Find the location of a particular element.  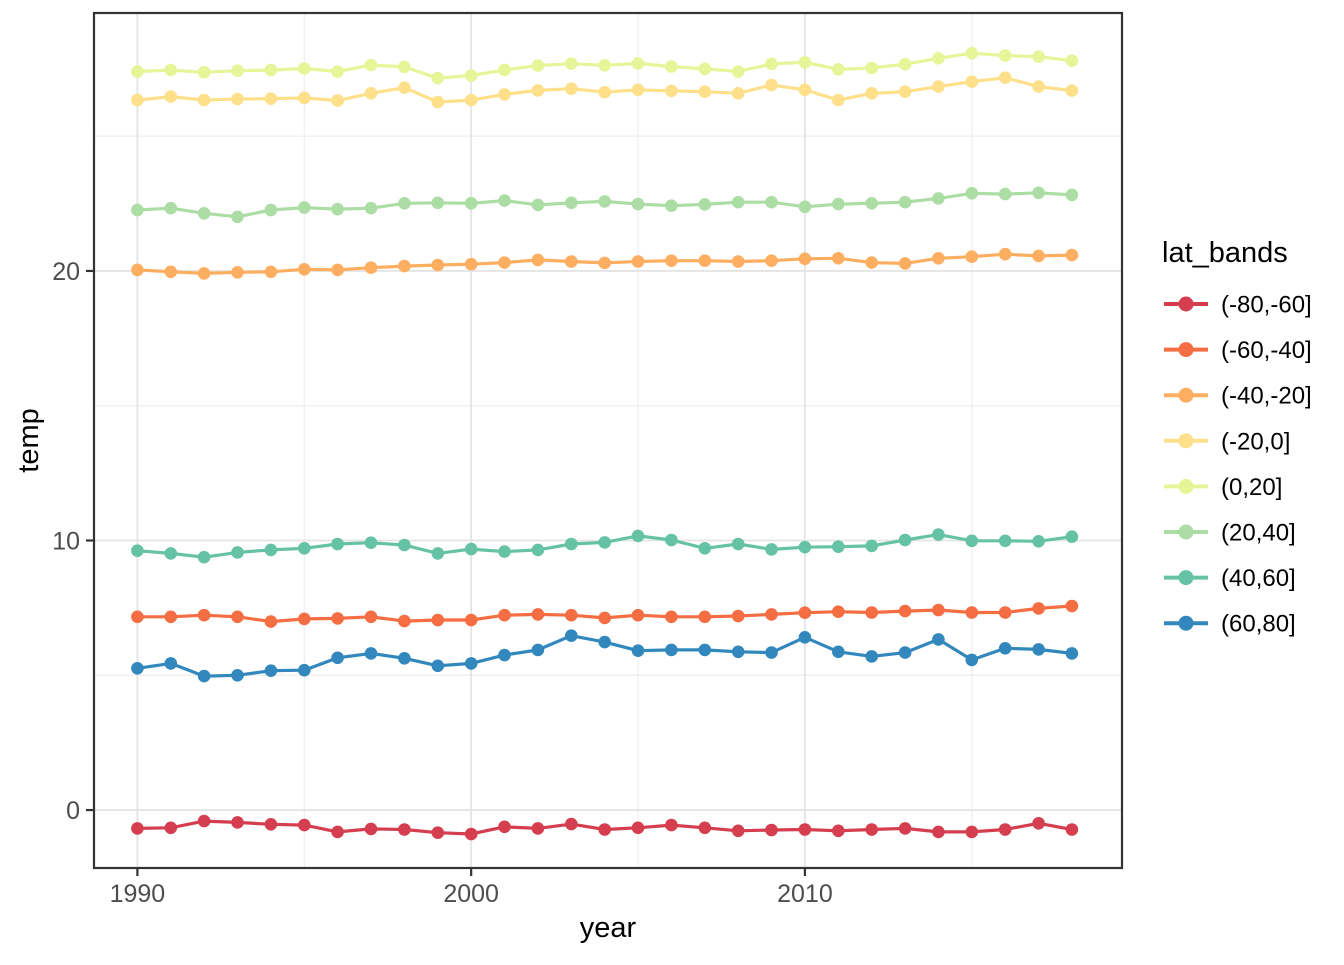

y-tick-label: 20 is located at coordinates (66, 272).